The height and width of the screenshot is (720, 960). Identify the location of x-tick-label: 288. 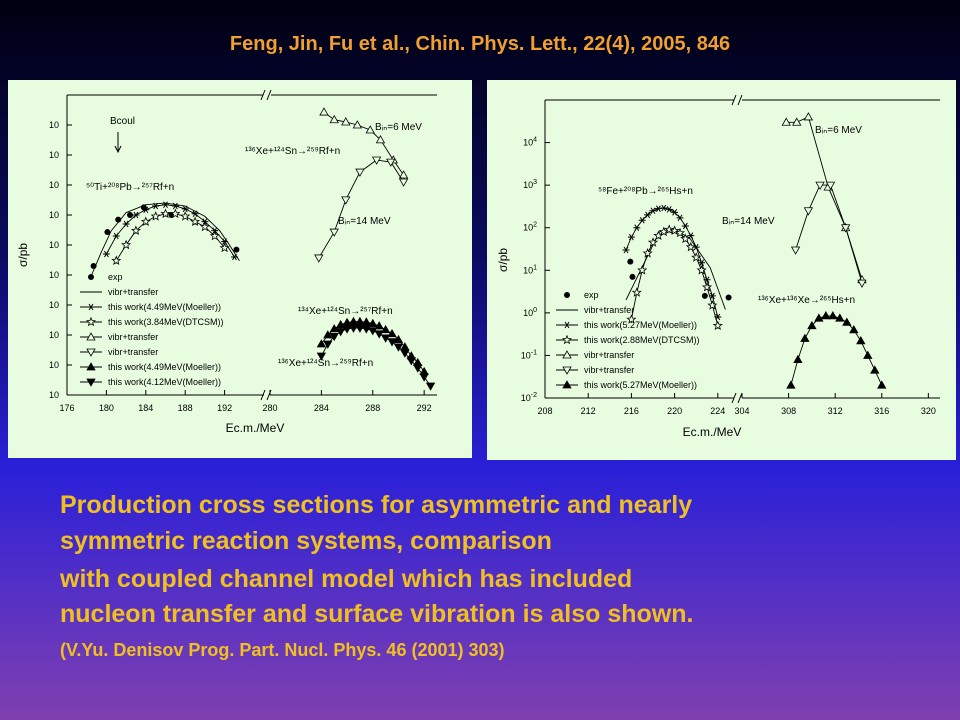
(372, 408).